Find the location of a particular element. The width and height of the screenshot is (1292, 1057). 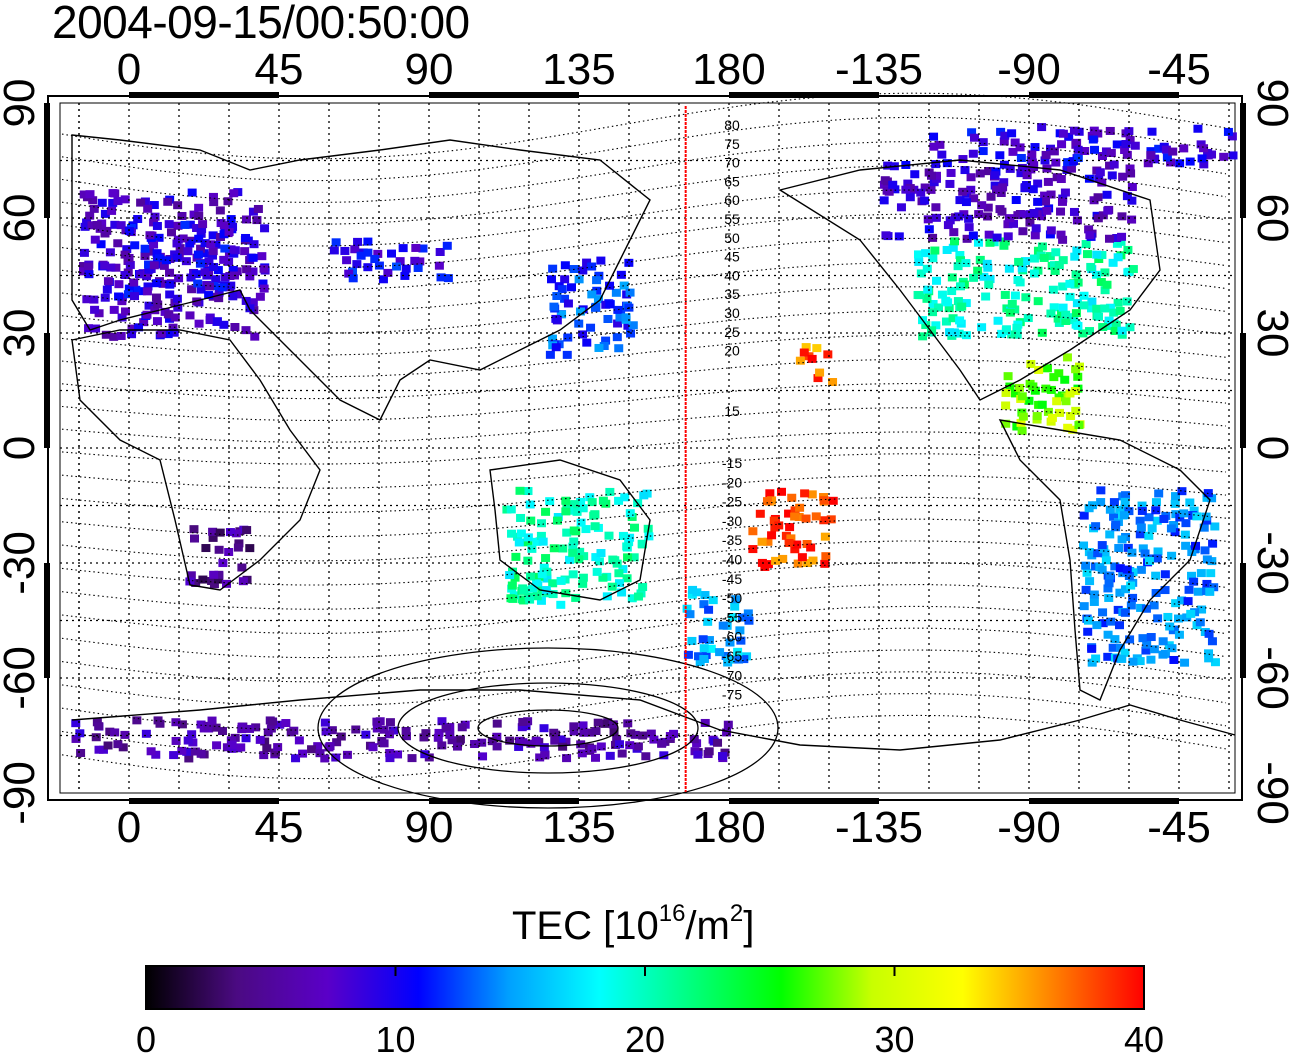

colorbar-tick-label: 10 is located at coordinates (395, 1038).